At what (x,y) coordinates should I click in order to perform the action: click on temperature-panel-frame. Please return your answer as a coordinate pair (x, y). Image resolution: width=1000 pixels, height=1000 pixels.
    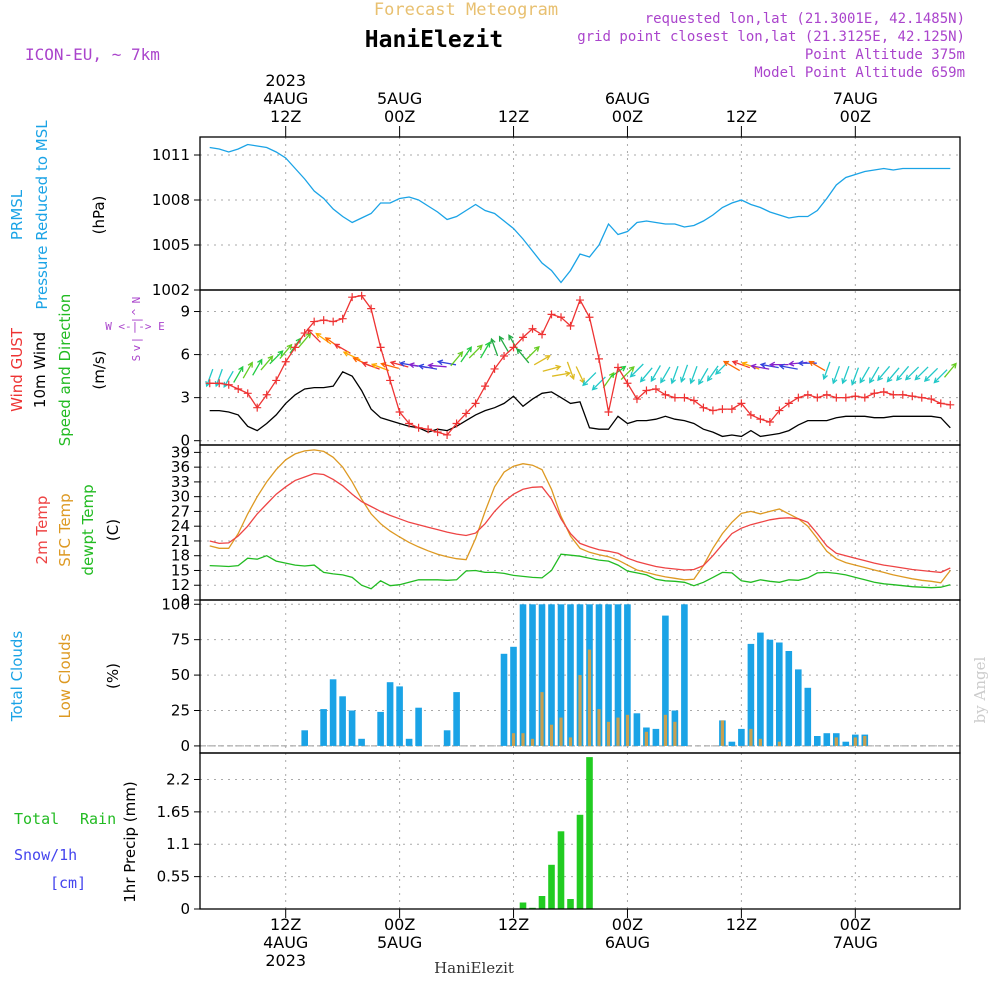
    Looking at the image, I should click on (580, 522).